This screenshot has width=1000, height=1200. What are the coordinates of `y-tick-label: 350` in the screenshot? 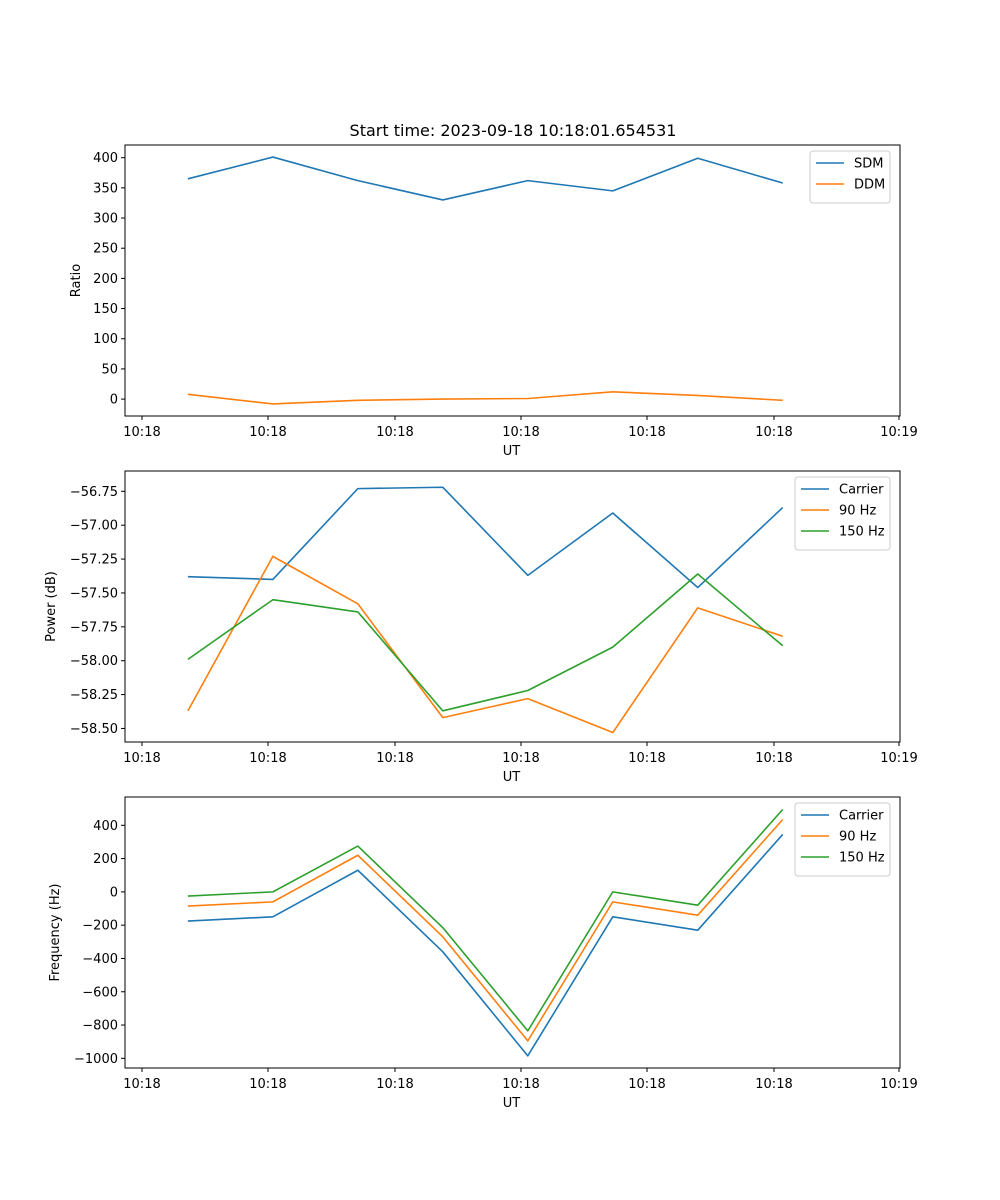 It's located at (105, 188).